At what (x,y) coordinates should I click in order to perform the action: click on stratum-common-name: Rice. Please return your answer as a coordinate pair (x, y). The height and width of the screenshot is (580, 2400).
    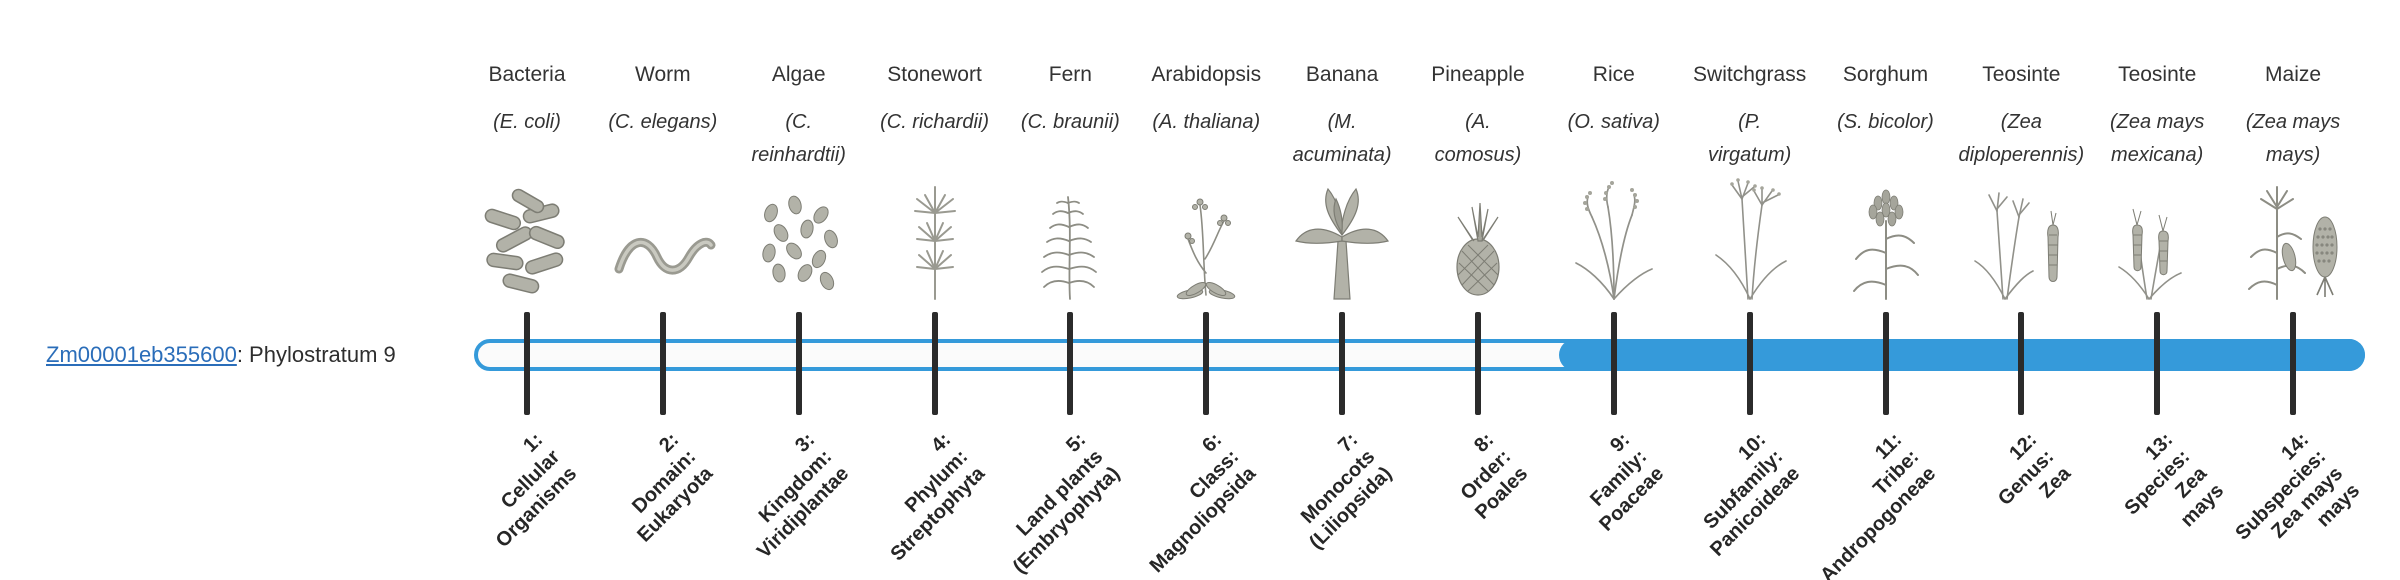
    Looking at the image, I should click on (1613, 74).